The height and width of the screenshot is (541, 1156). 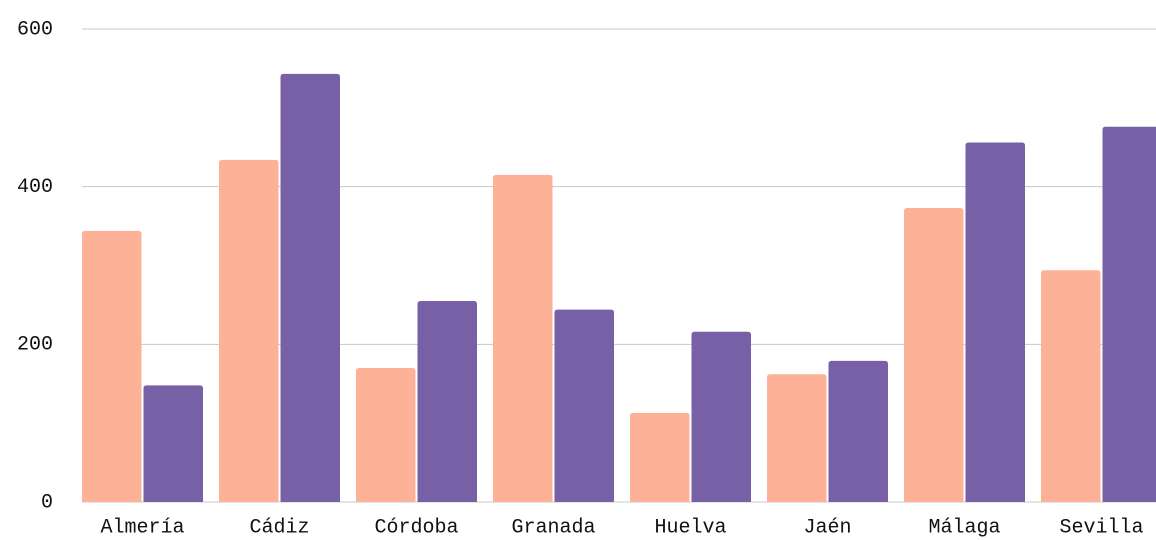 What do you see at coordinates (827, 527) in the screenshot?
I see `x-tick-label: Jaén` at bounding box center [827, 527].